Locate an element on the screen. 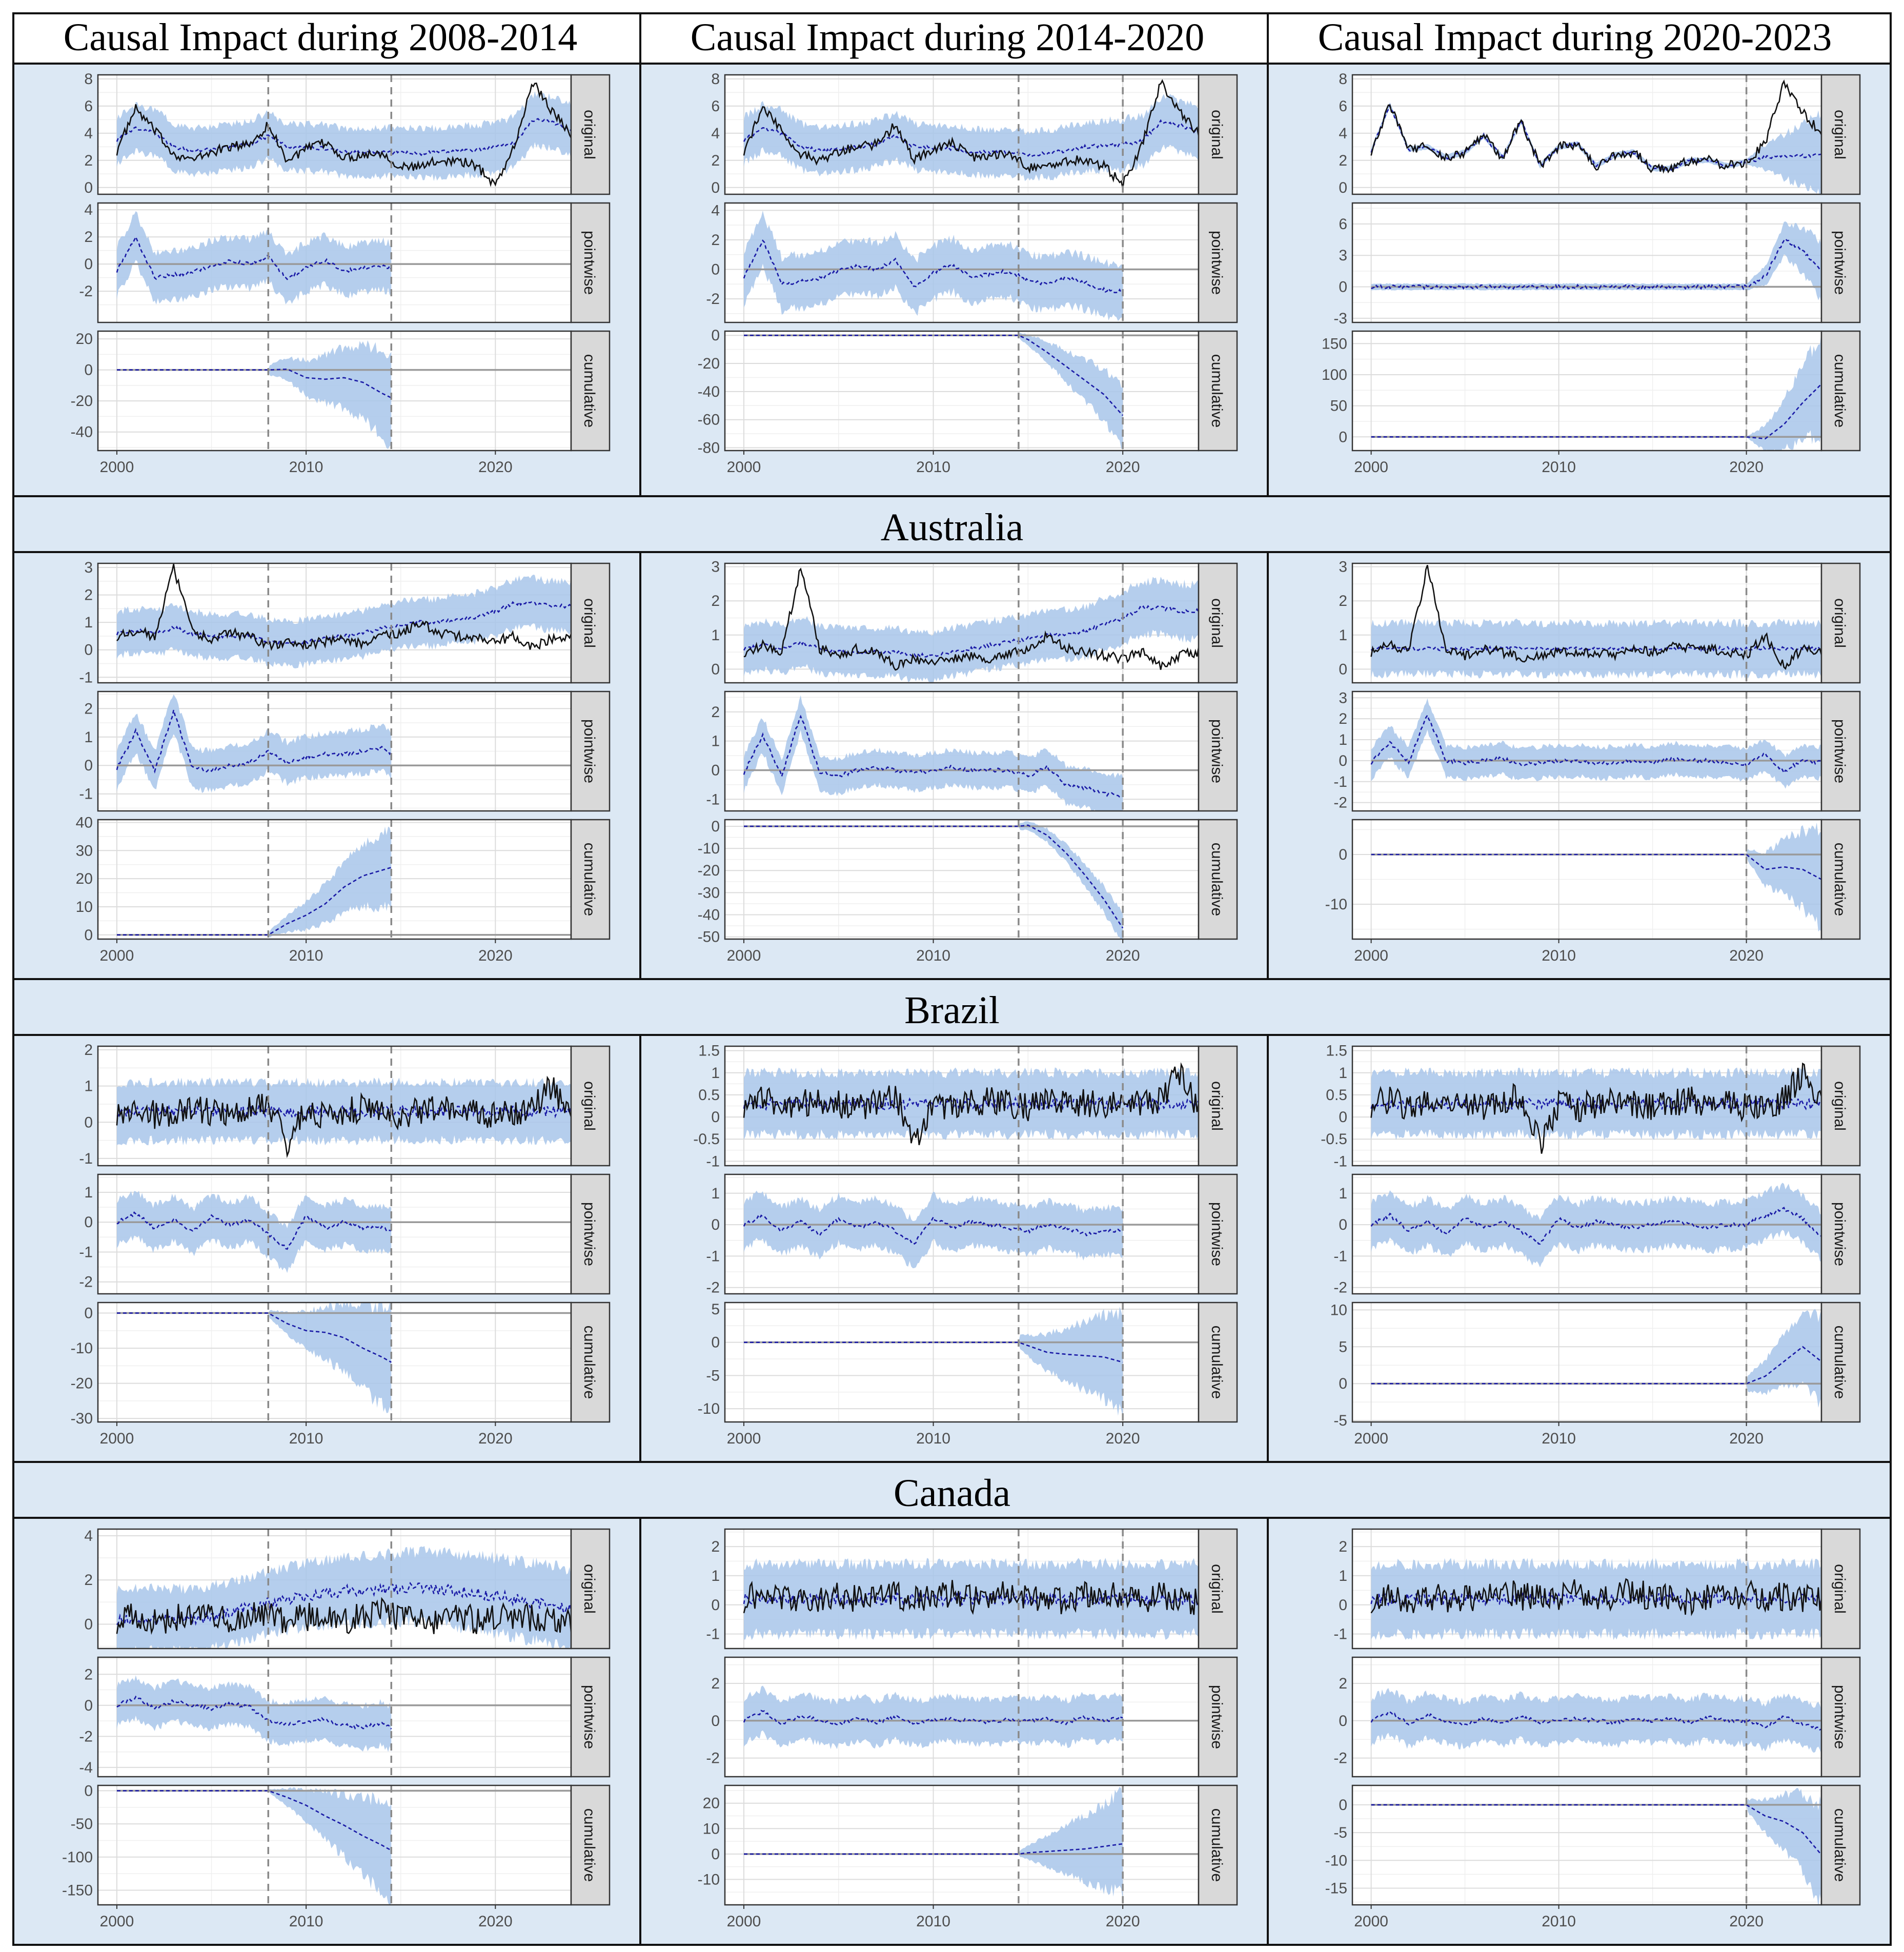  panel-pointwise: -2 0 2 4 pointwise is located at coordinates (972, 262).